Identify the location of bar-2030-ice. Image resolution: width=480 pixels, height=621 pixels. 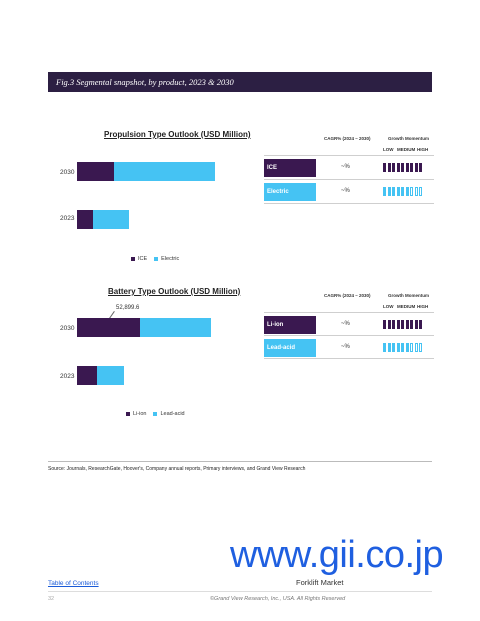
(95, 171).